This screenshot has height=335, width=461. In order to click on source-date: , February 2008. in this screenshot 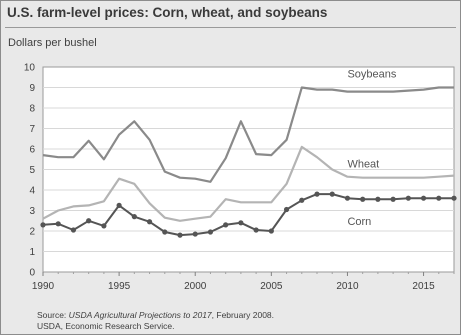, I will do `click(243, 315)`.